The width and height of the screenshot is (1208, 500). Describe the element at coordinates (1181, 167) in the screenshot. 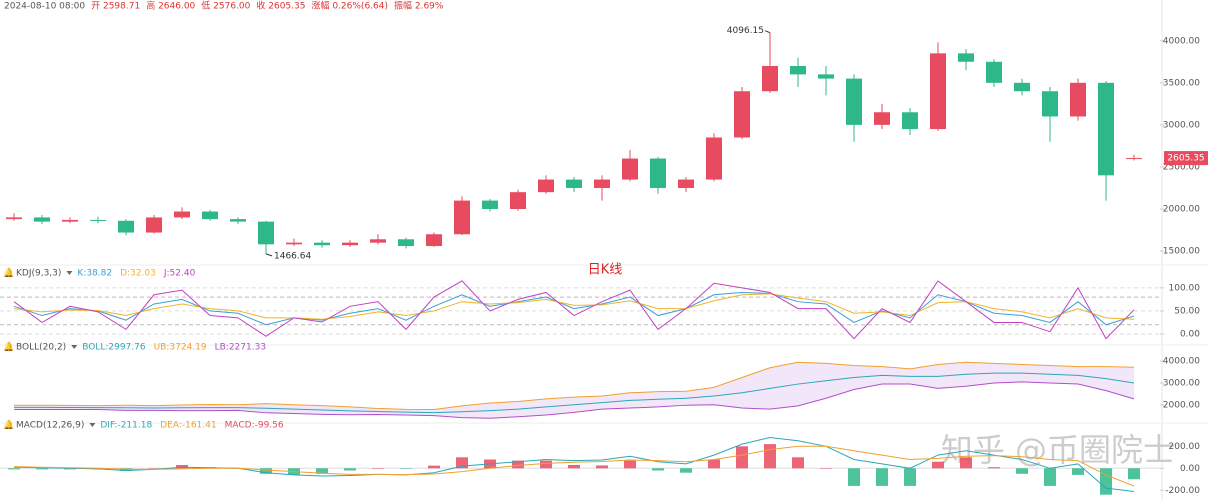

I see `y-tick-label: 2500.00` at that location.